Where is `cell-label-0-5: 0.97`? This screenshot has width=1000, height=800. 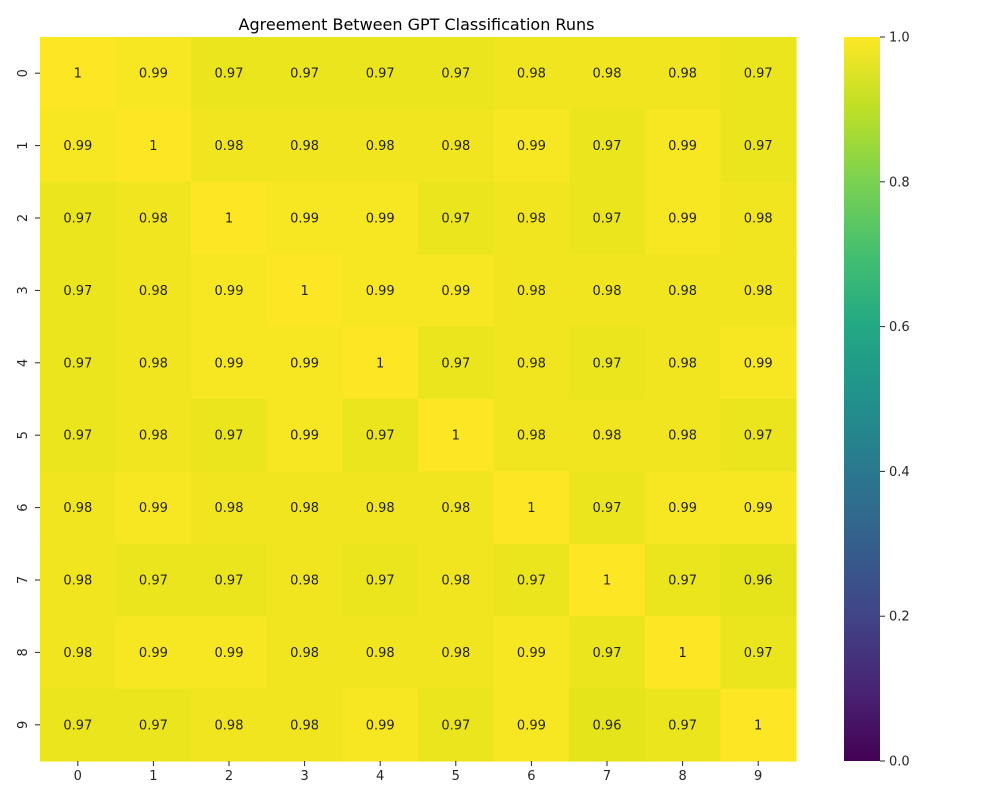
cell-label-0-5: 0.97 is located at coordinates (455, 74).